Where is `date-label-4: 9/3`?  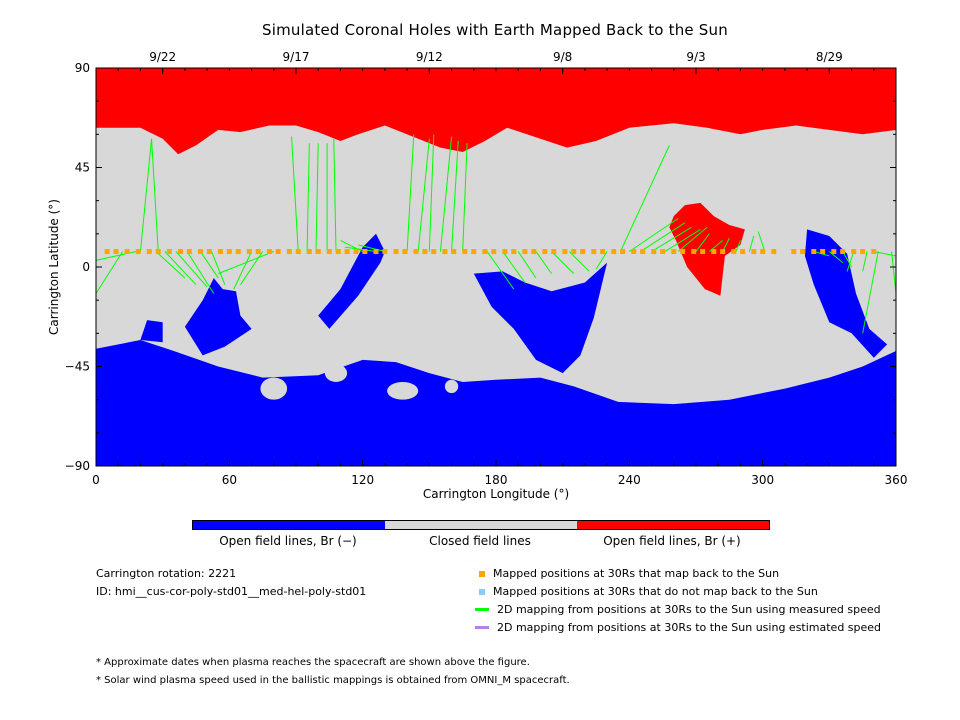 date-label-4: 9/3 is located at coordinates (695, 57).